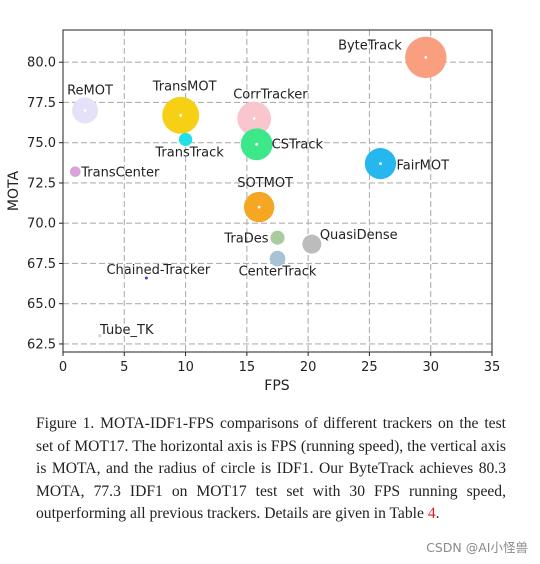 The width and height of the screenshot is (540, 564). I want to click on bubble-transcenter, so click(75, 171).